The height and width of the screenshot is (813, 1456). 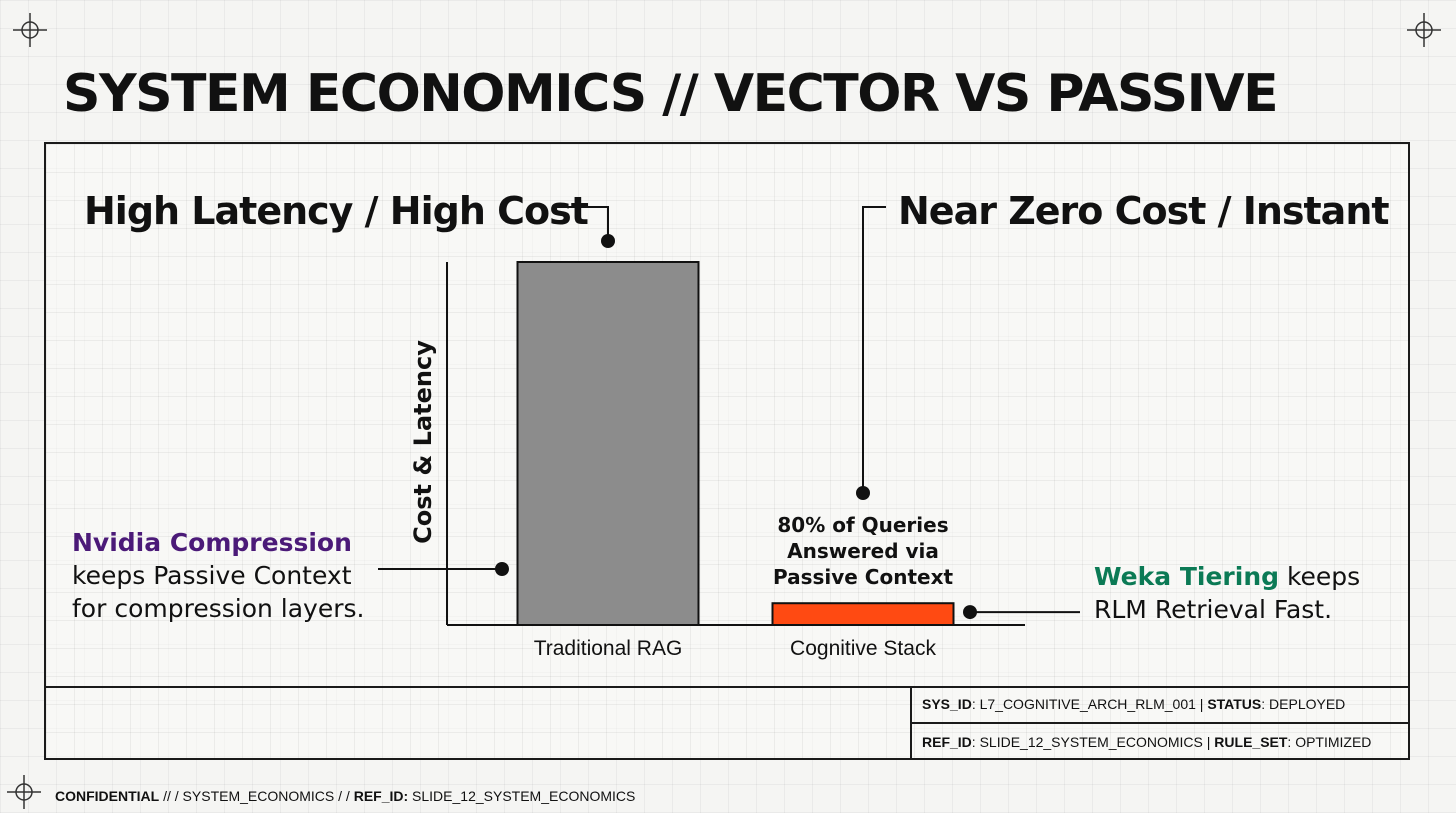 I want to click on sys-id-label: SYS_ID, so click(x=947, y=704).